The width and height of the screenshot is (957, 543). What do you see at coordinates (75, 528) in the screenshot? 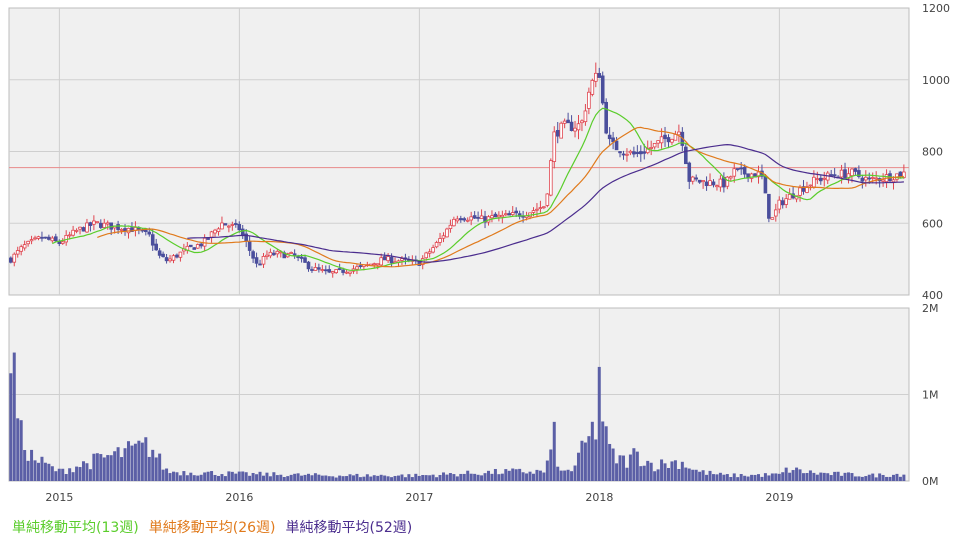
I see `legend-ma13: 単純移動平均(13週)` at bounding box center [75, 528].